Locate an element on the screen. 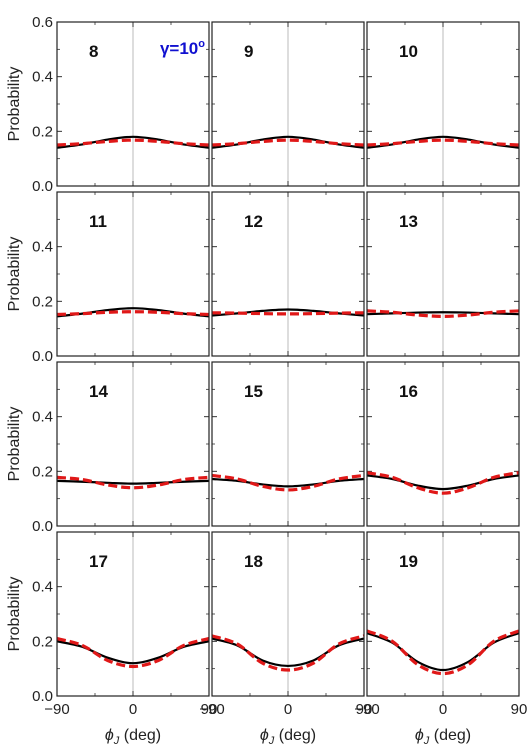 This screenshot has height=750, width=532. panel-number-label: 9 is located at coordinates (248, 51).